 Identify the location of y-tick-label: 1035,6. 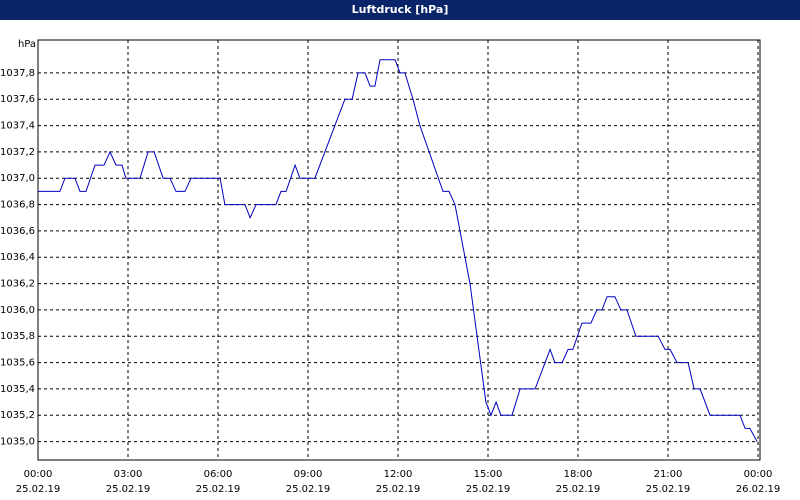
(17, 363).